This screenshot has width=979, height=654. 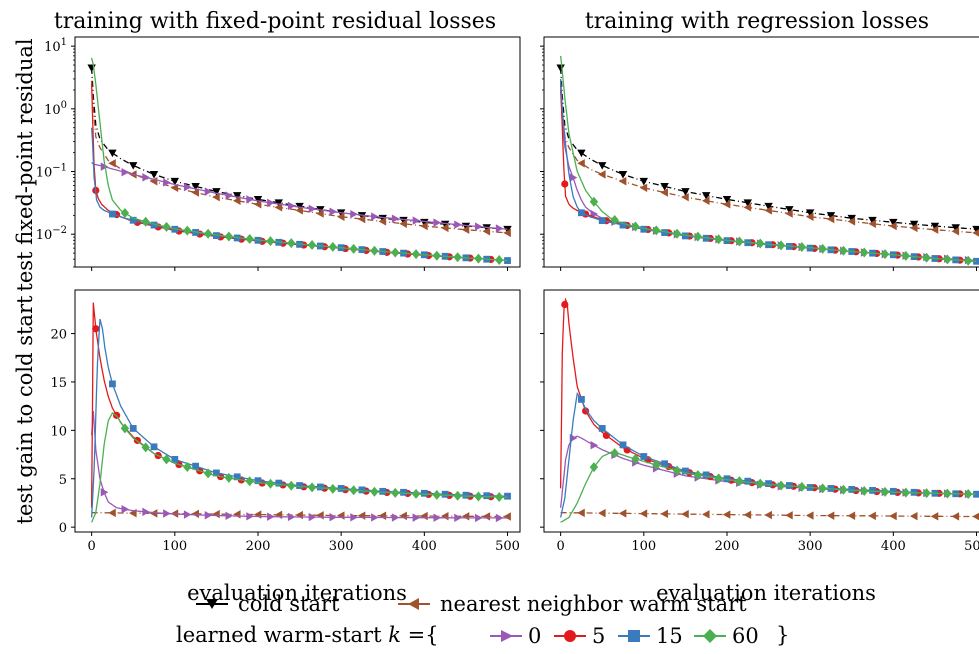 What do you see at coordinates (58, 431) in the screenshot?
I see `y-tick-label: 10` at bounding box center [58, 431].